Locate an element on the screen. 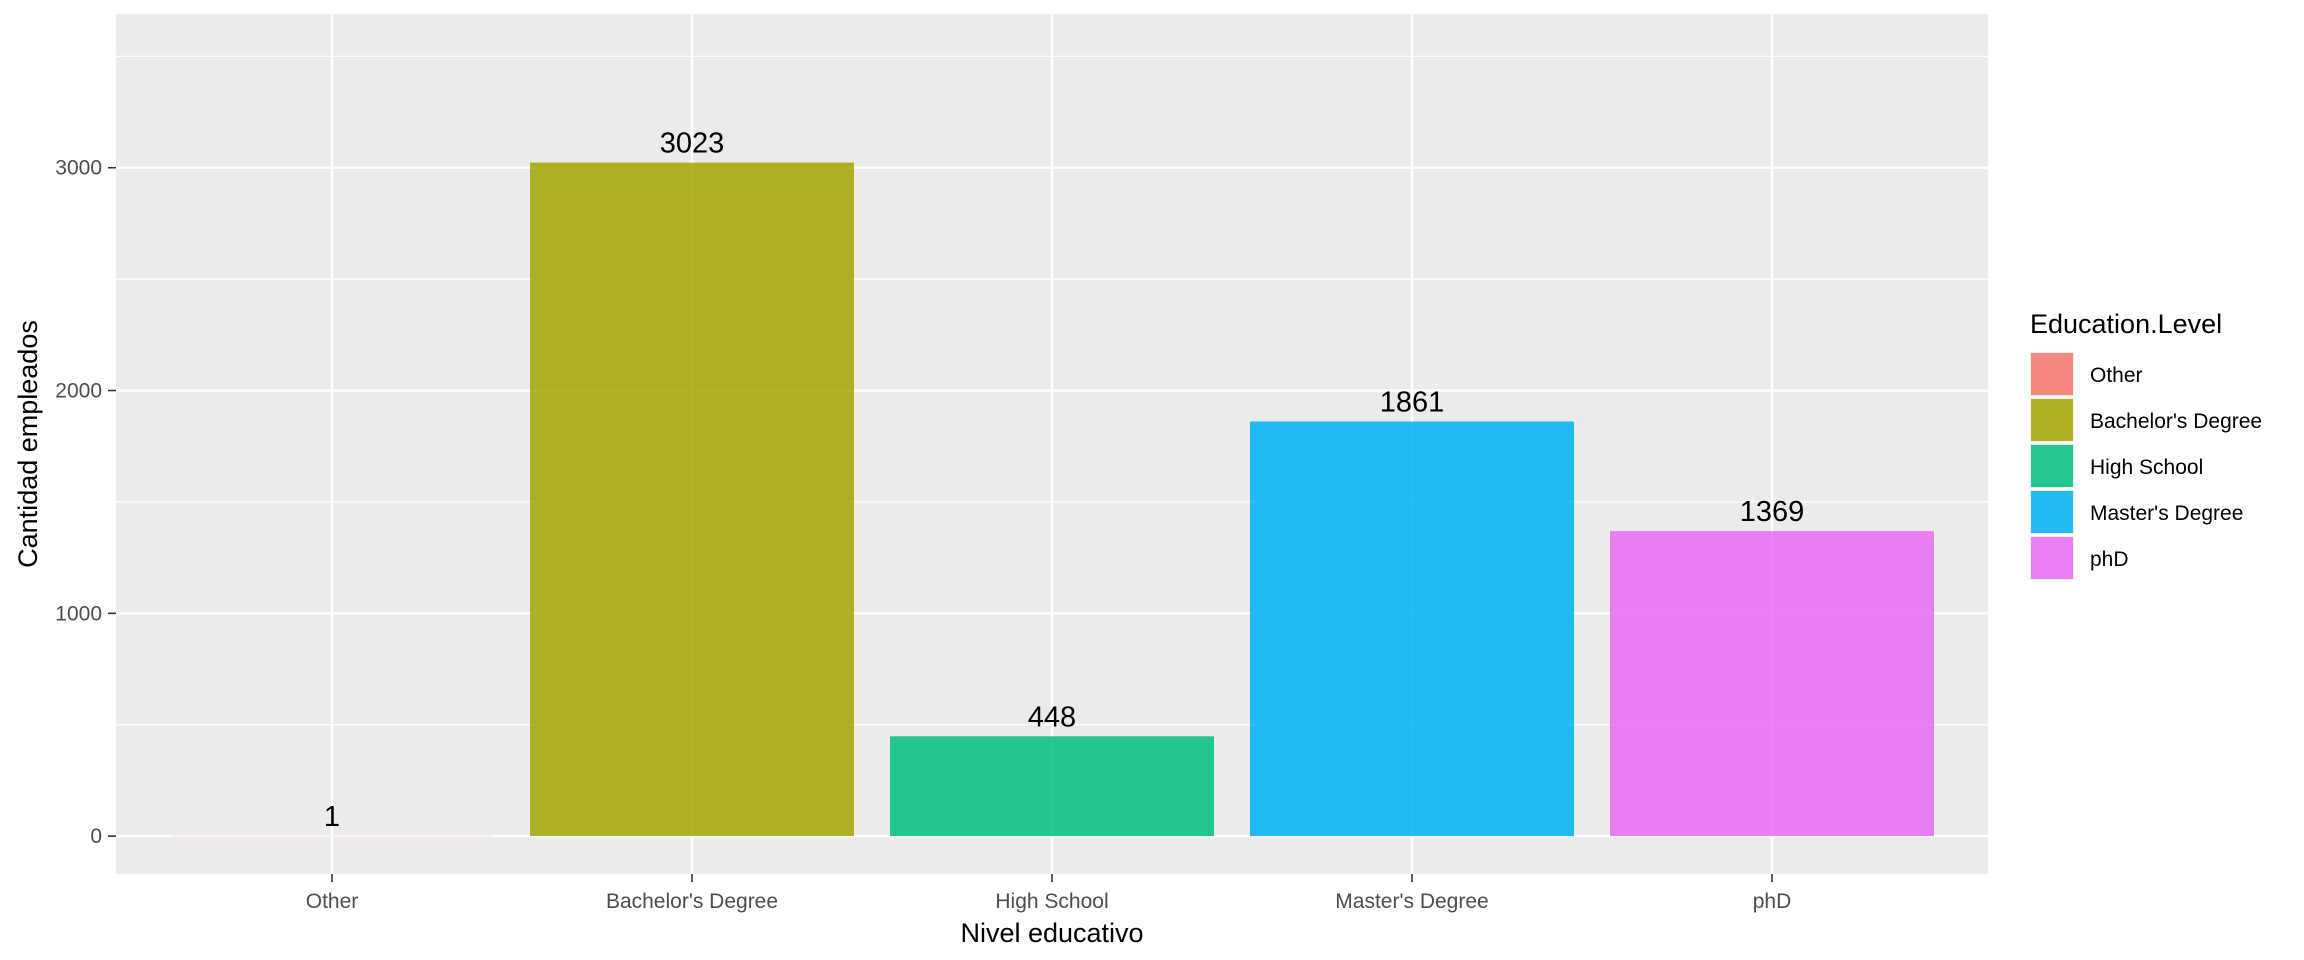 This screenshot has width=2304, height=960. legend-label: Other is located at coordinates (2116, 375).